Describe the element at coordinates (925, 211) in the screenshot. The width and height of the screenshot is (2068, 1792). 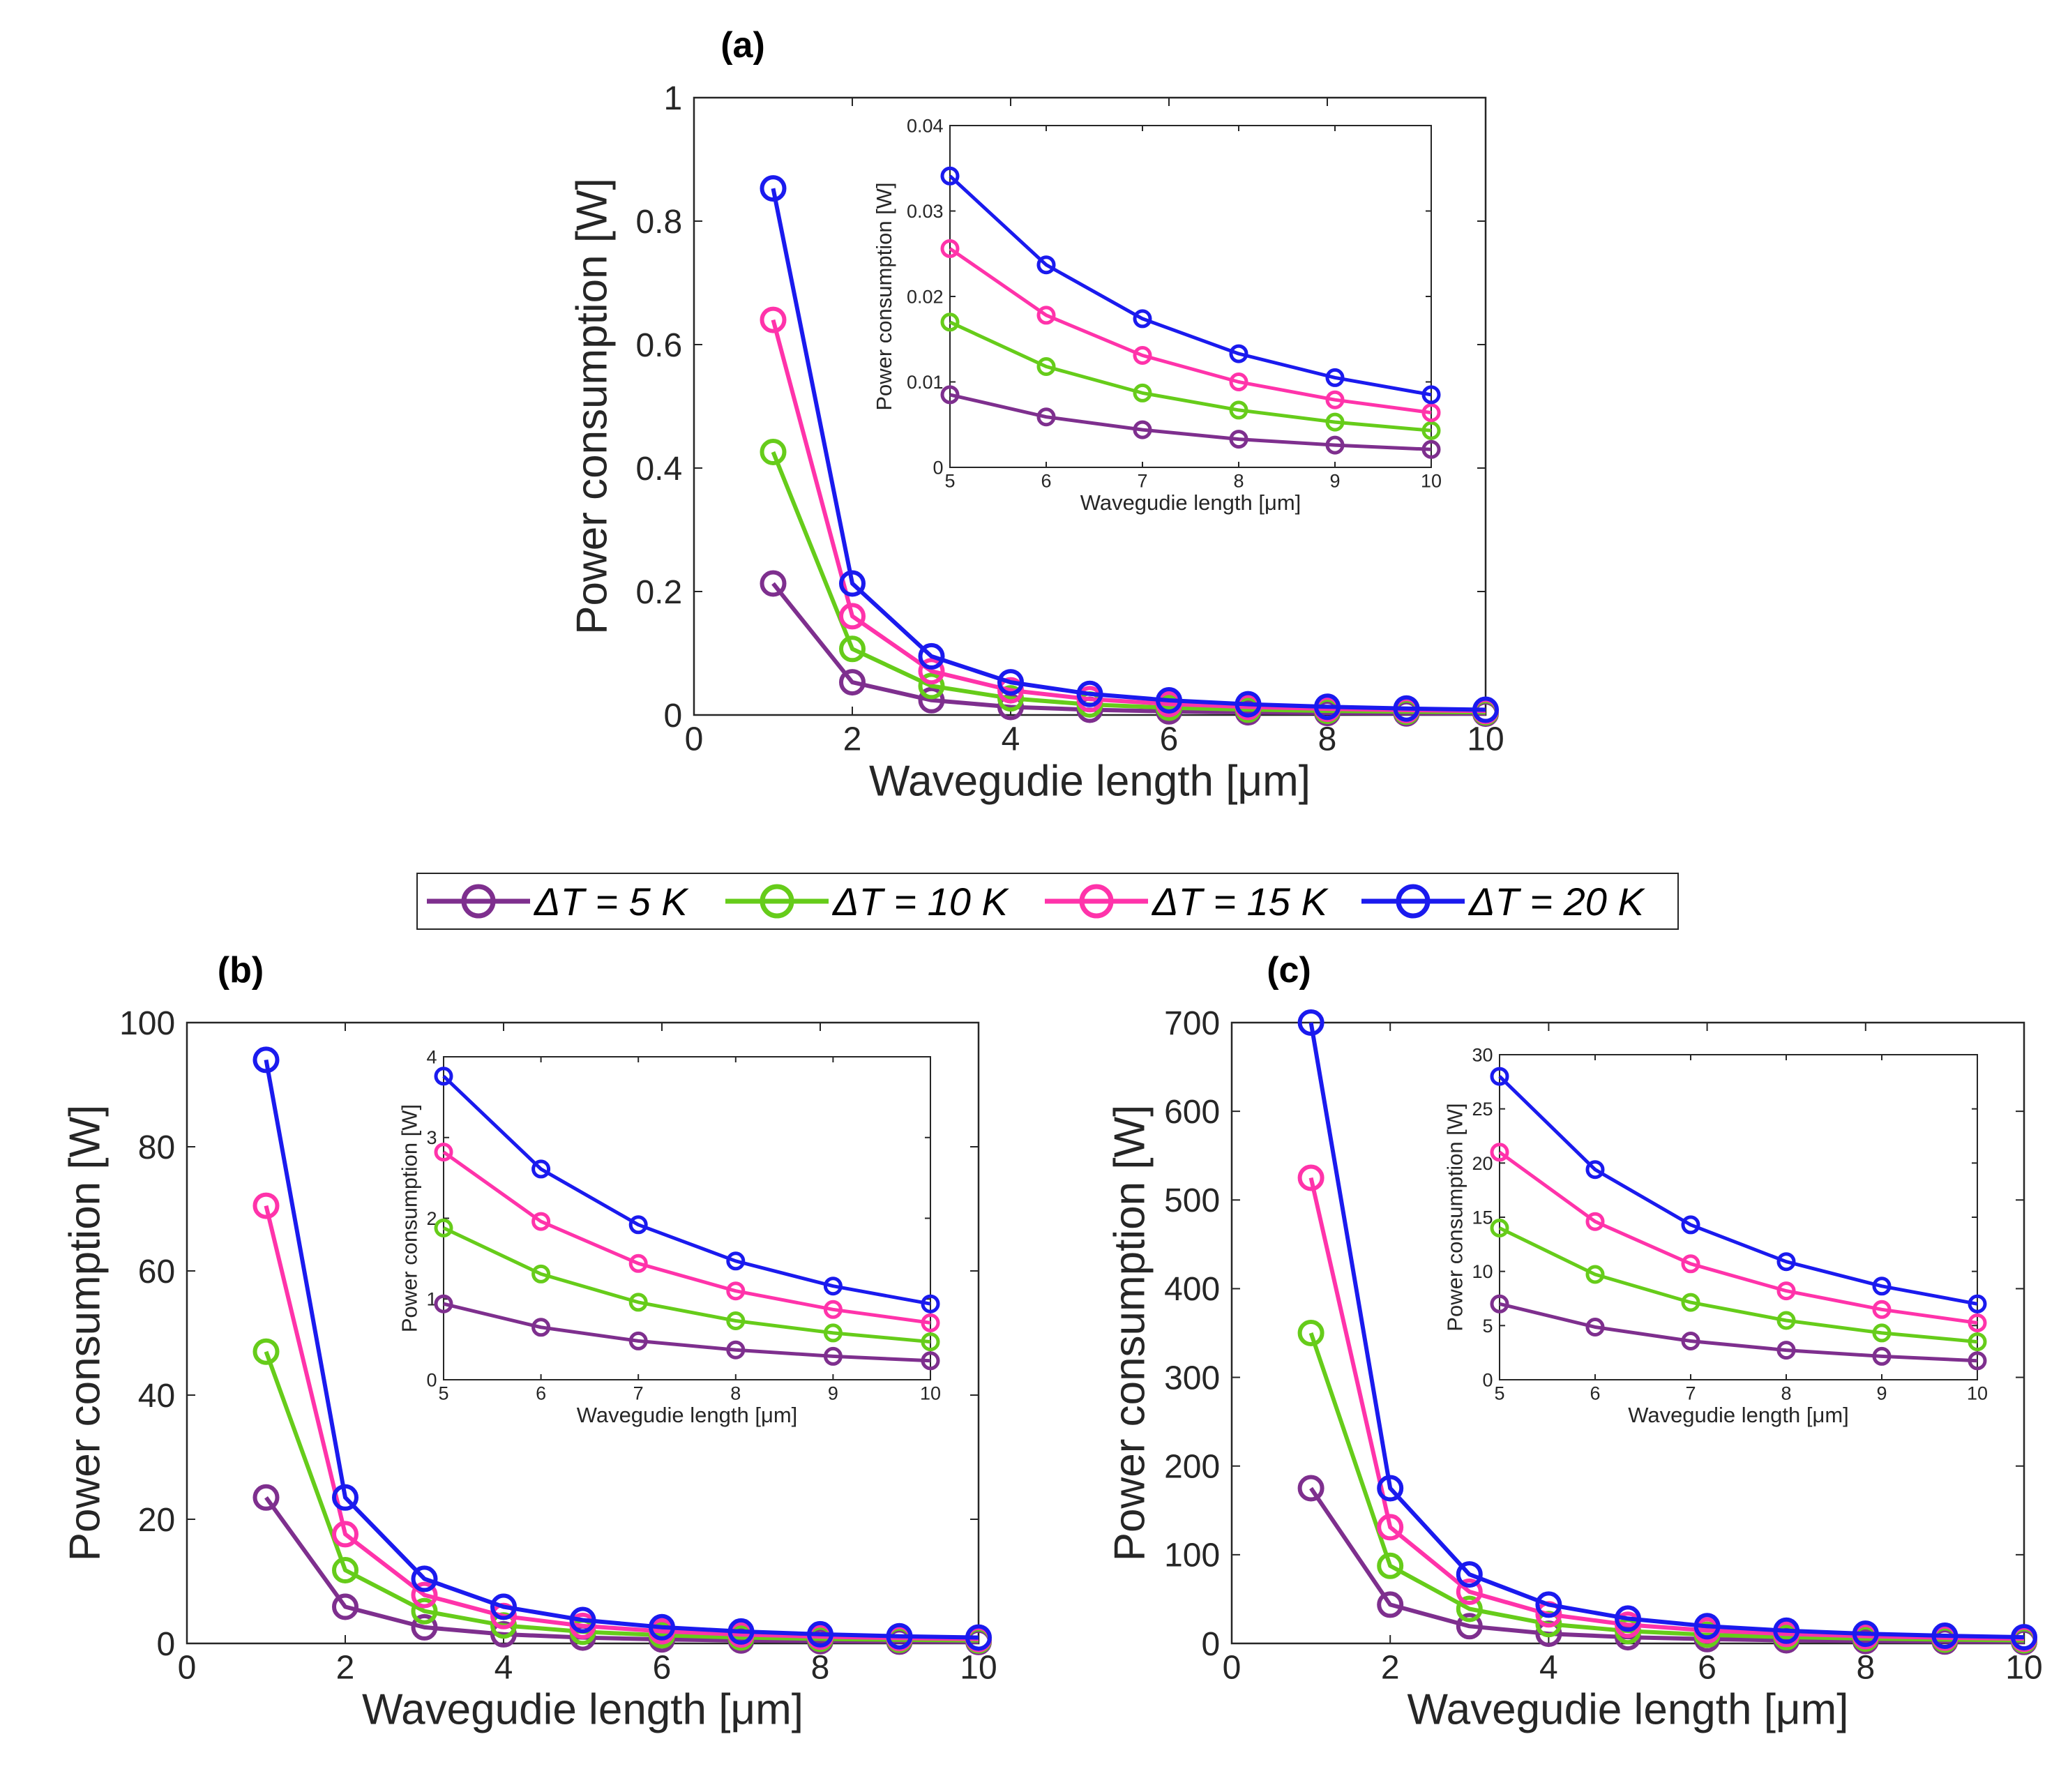
I see `inset-y-tick-label: 0.03` at that location.